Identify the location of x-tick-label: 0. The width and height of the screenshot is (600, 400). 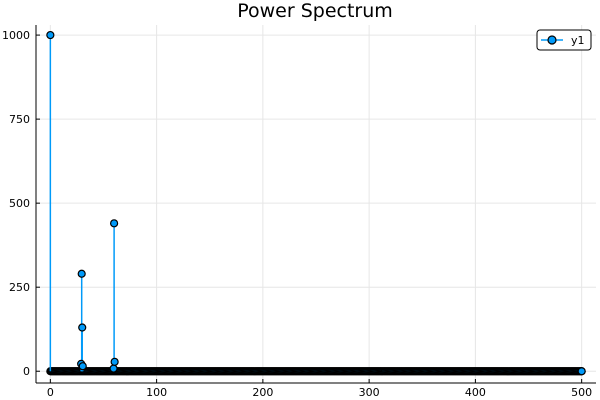
(50, 392).